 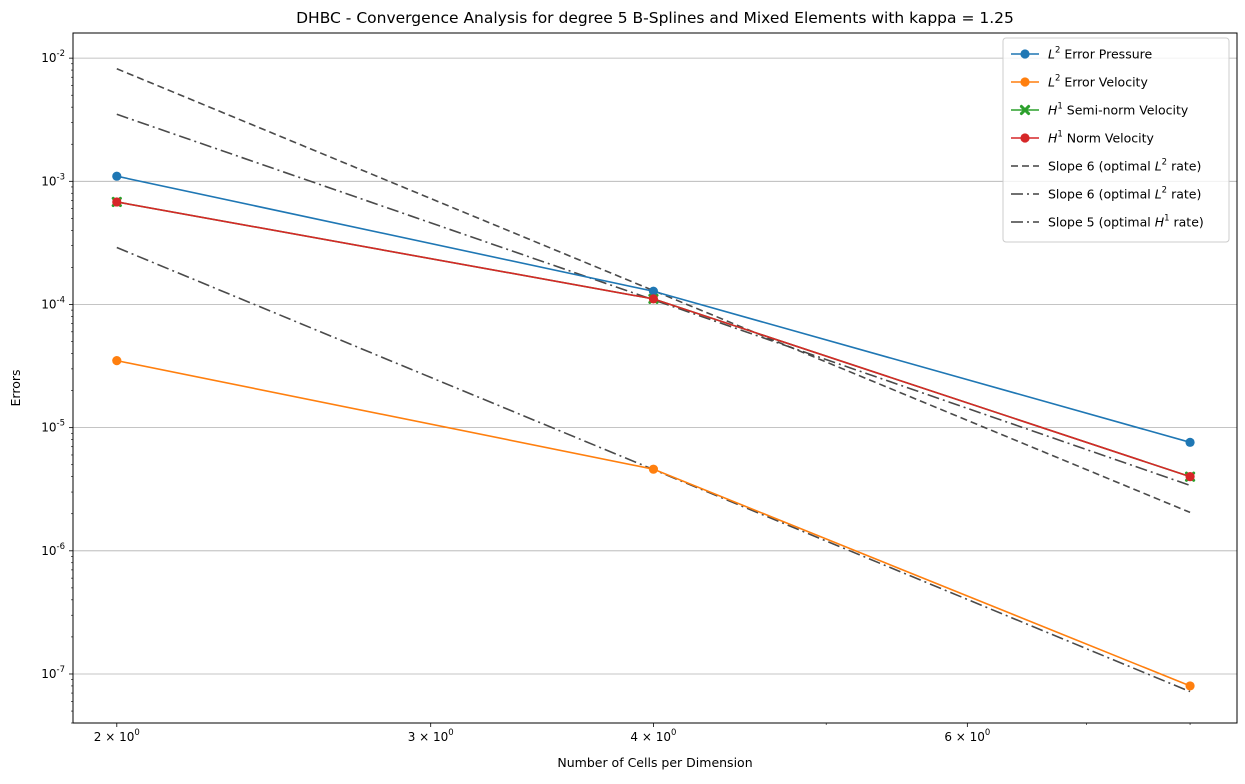 I want to click on y-tick-label: 10⁻⁴, so click(x=53, y=303).